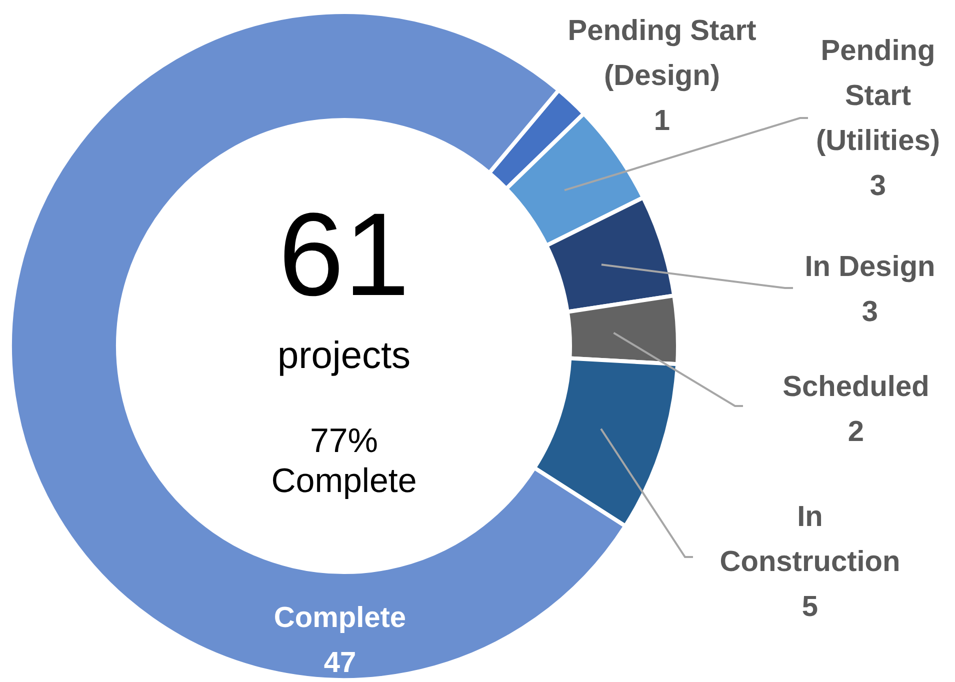  I want to click on text: 77% Complete, so click(344, 461).